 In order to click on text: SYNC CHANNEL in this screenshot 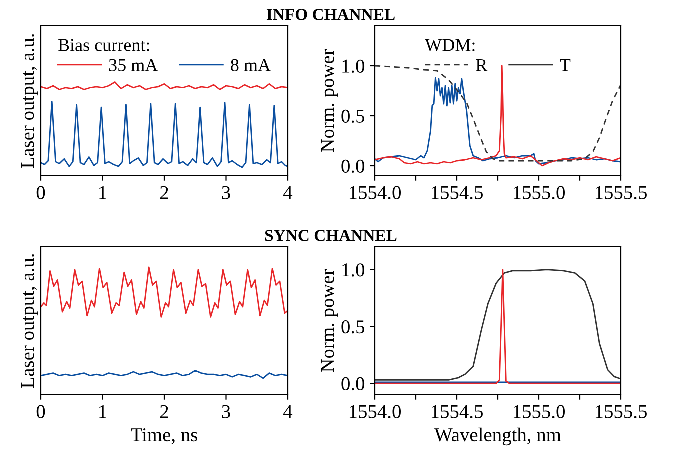, I will do `click(331, 236)`.